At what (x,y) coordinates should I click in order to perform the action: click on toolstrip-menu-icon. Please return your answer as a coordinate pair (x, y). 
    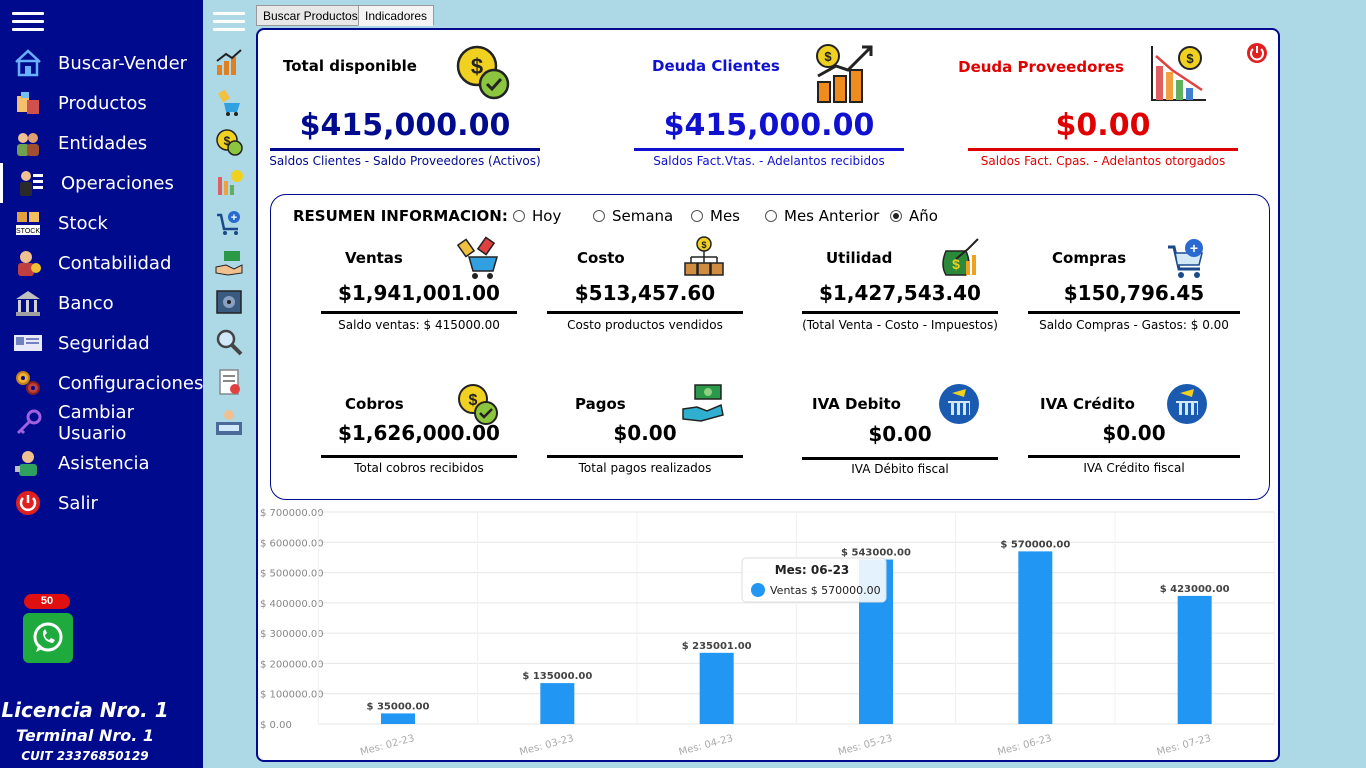
    Looking at the image, I should click on (229, 22).